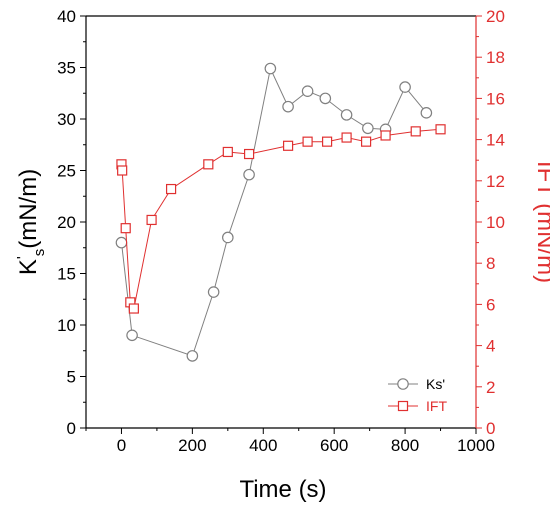  I want to click on x-tick-label: 400, so click(263, 445).